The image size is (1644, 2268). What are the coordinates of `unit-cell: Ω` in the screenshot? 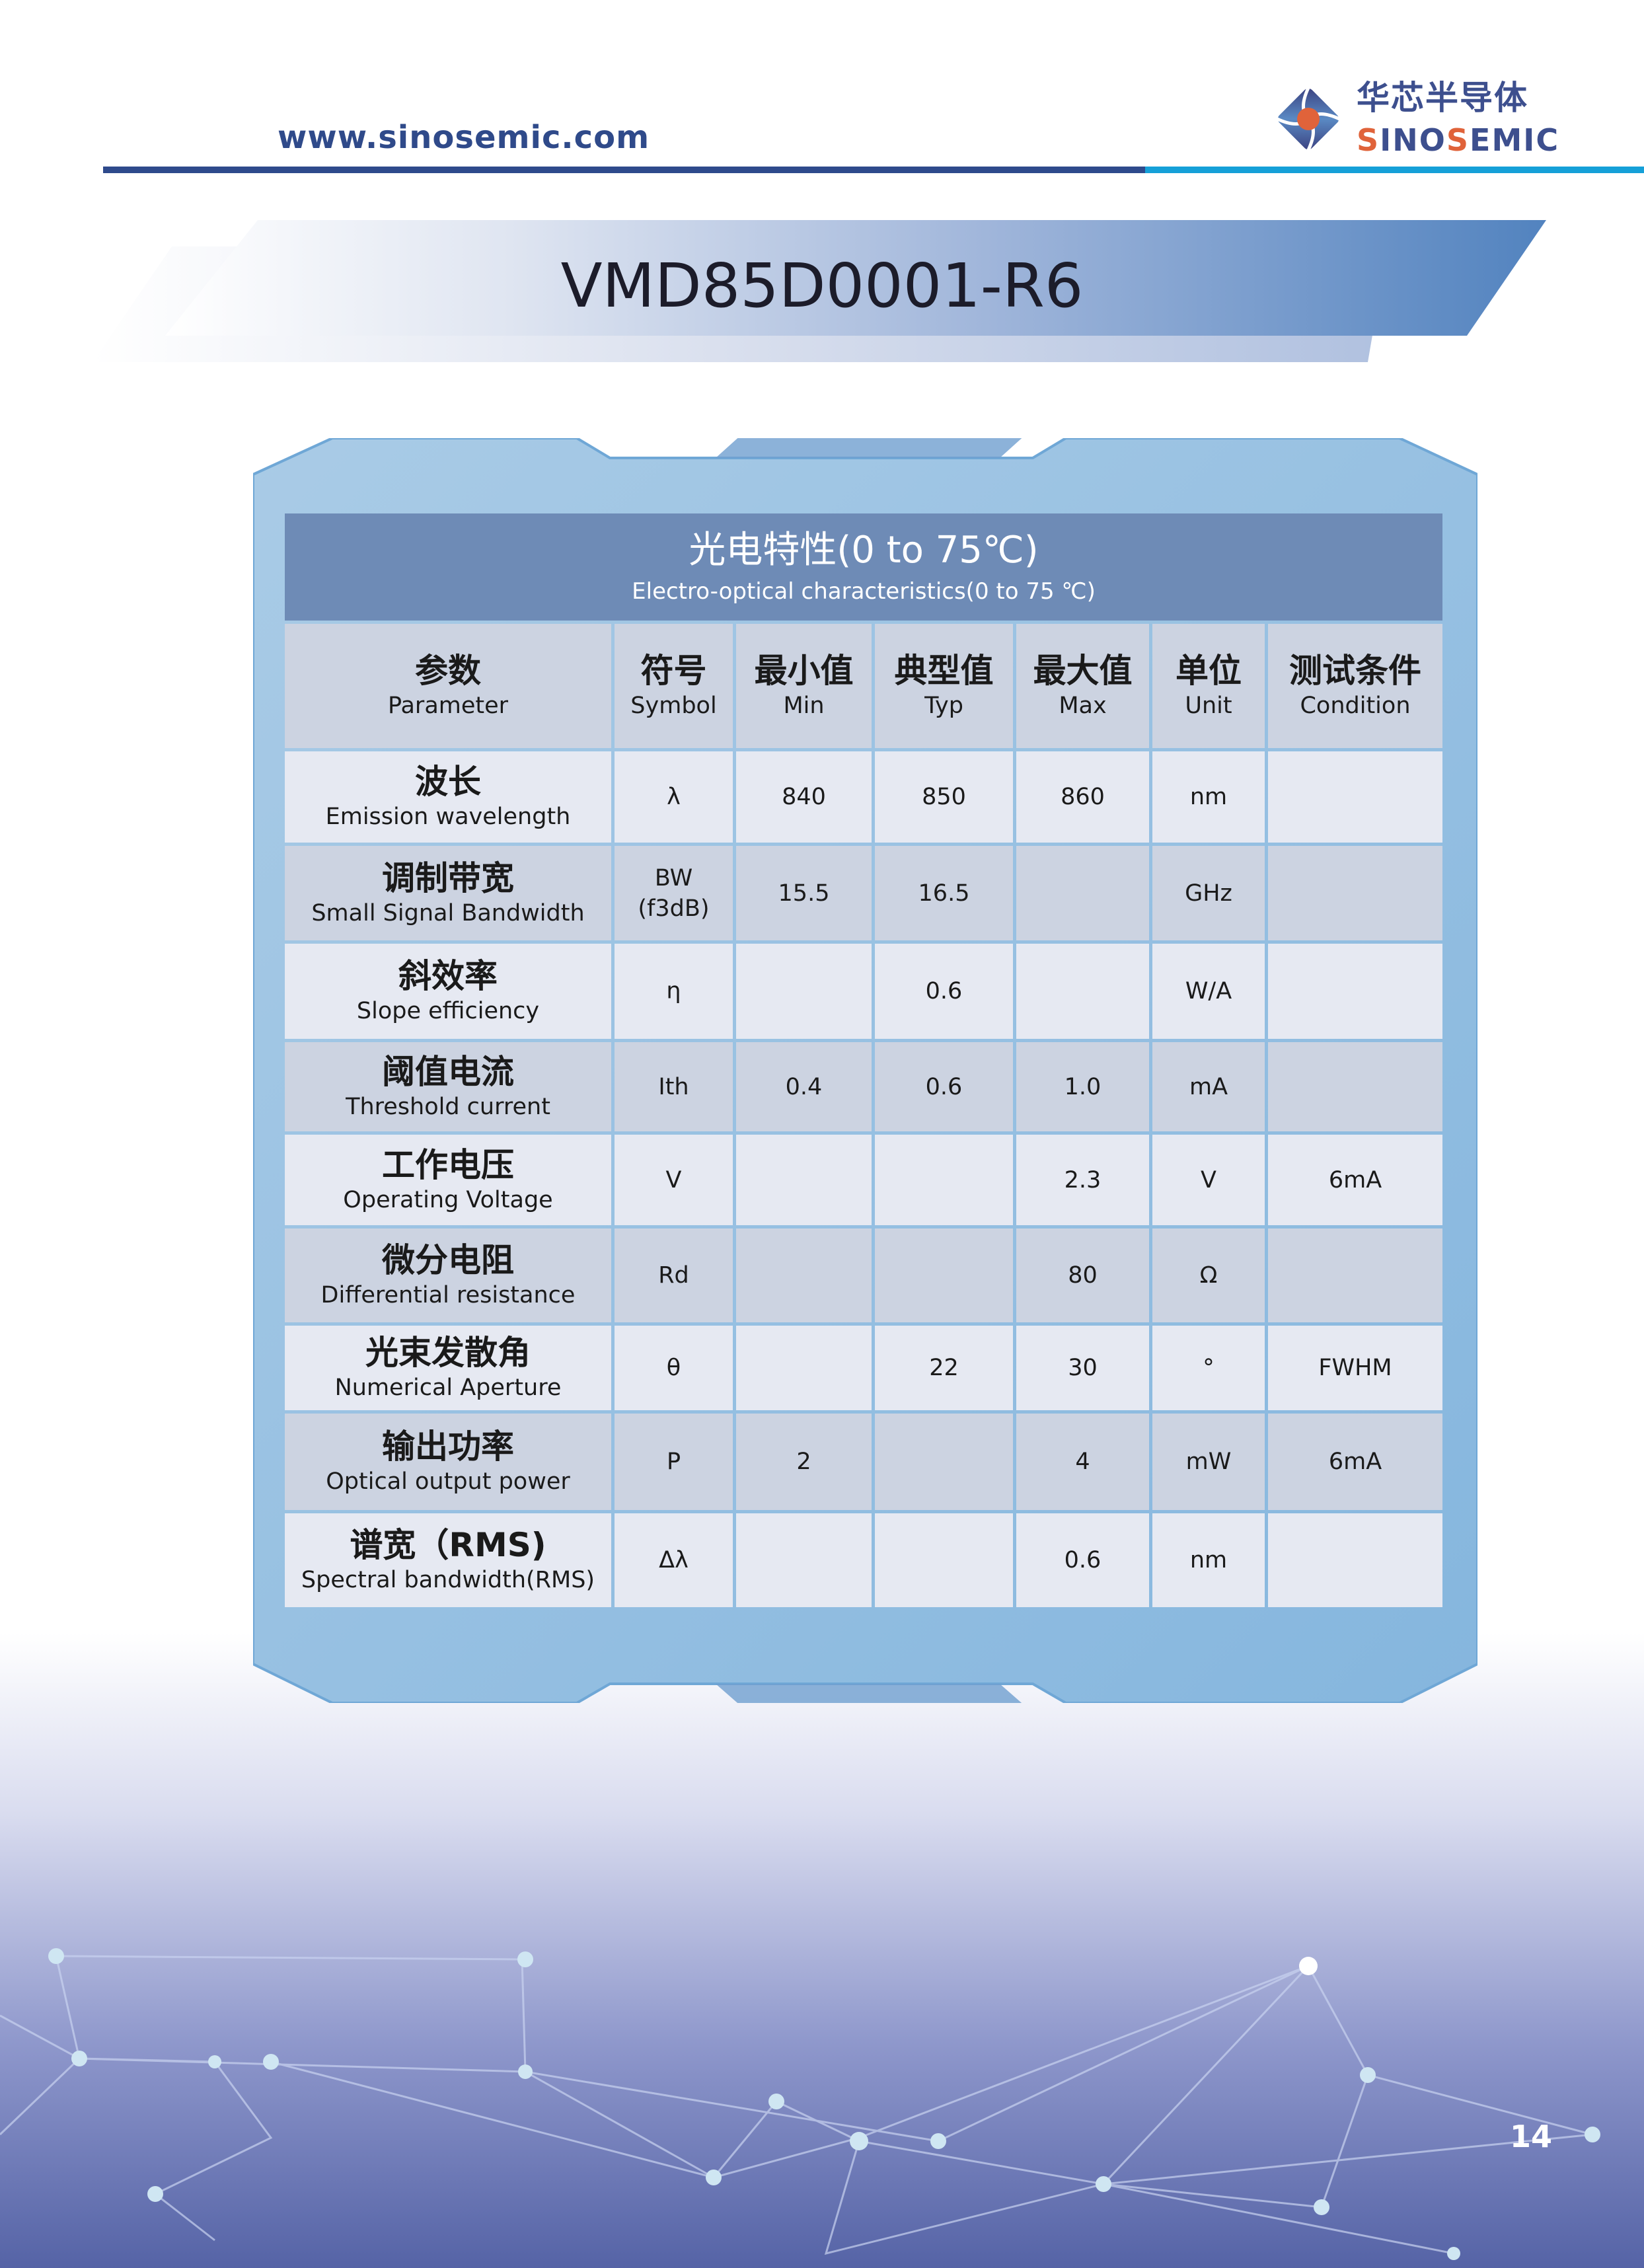 It's located at (1208, 1275).